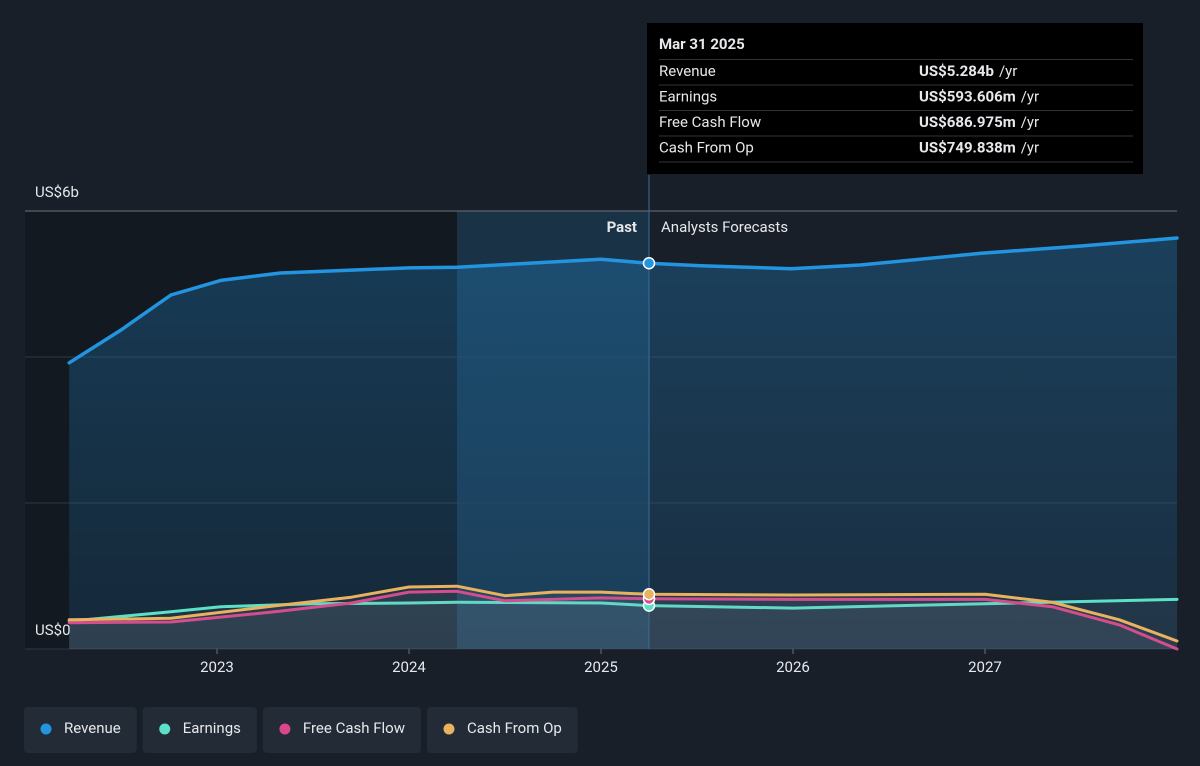 This screenshot has width=1200, height=766. Describe the element at coordinates (217, 667) in the screenshot. I see `x-tick-label: 2023` at that location.